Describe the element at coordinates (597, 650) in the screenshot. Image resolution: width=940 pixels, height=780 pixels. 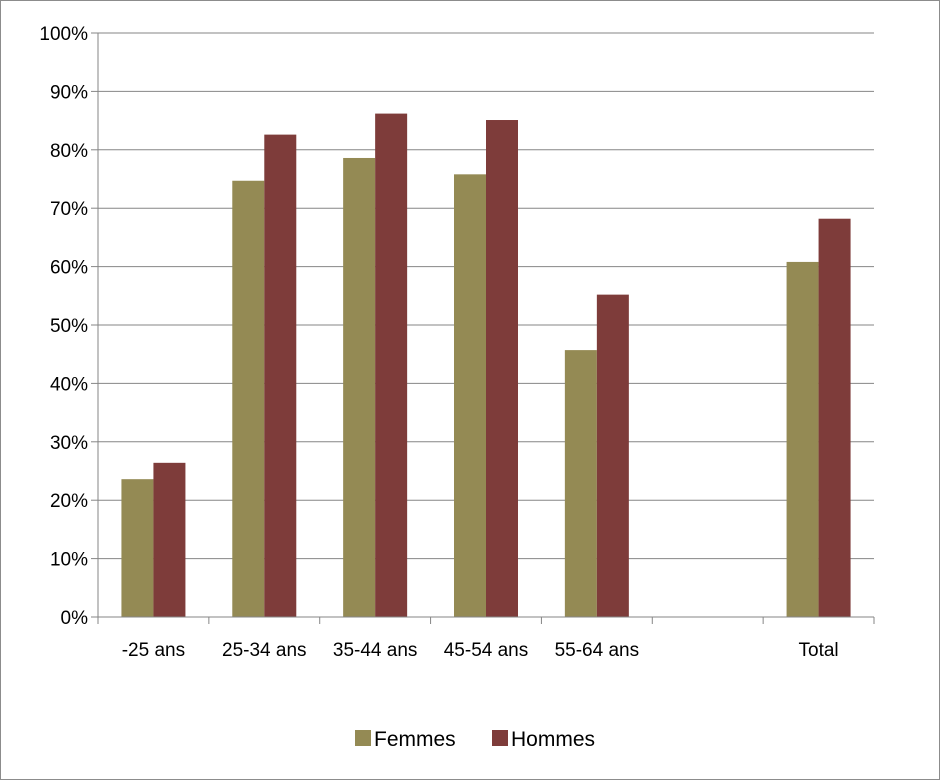
I see `x-tick-label: 55-64 ans` at that location.